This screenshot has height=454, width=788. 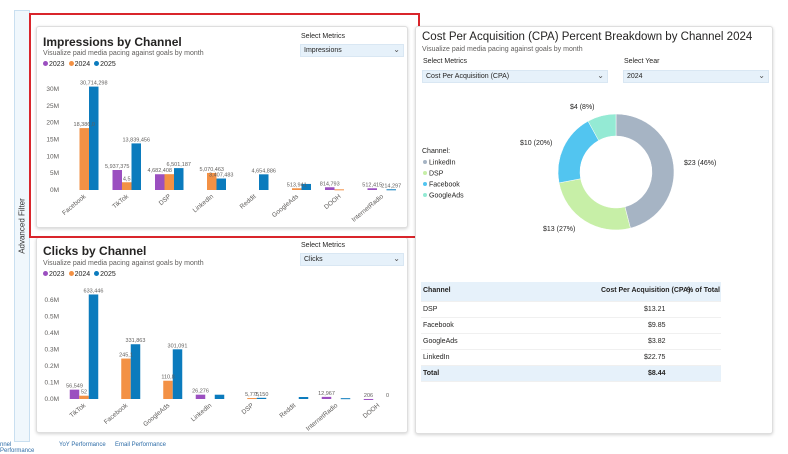 What do you see at coordinates (444, 185) in the screenshot?
I see `legend-item-facebook: Facebook` at bounding box center [444, 185].